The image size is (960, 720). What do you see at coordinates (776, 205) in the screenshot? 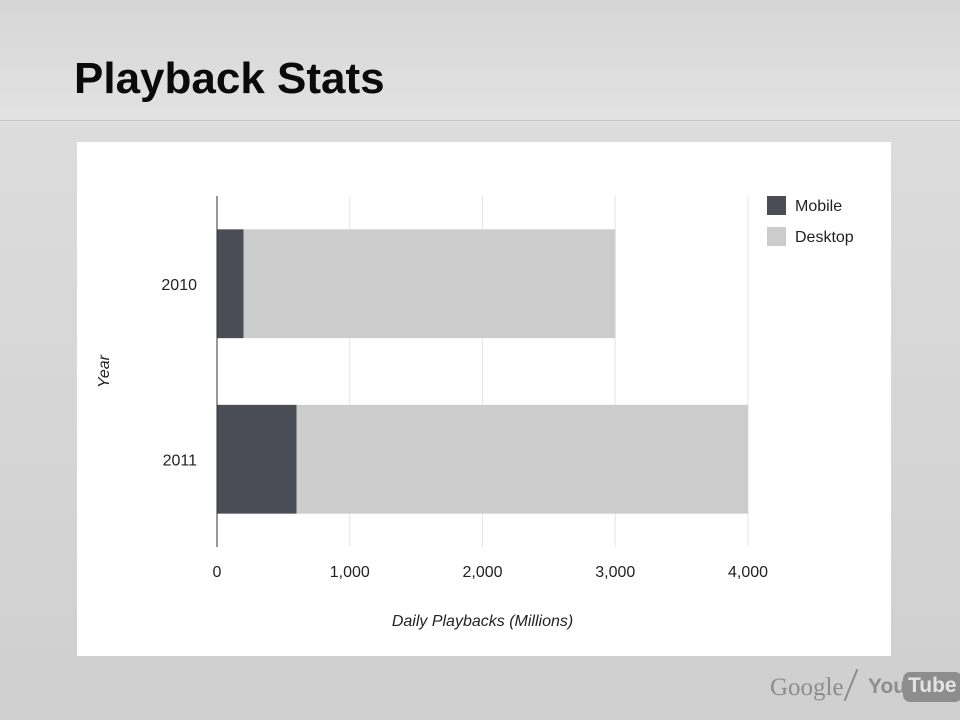
I see `legend-swatch-mobile` at bounding box center [776, 205].